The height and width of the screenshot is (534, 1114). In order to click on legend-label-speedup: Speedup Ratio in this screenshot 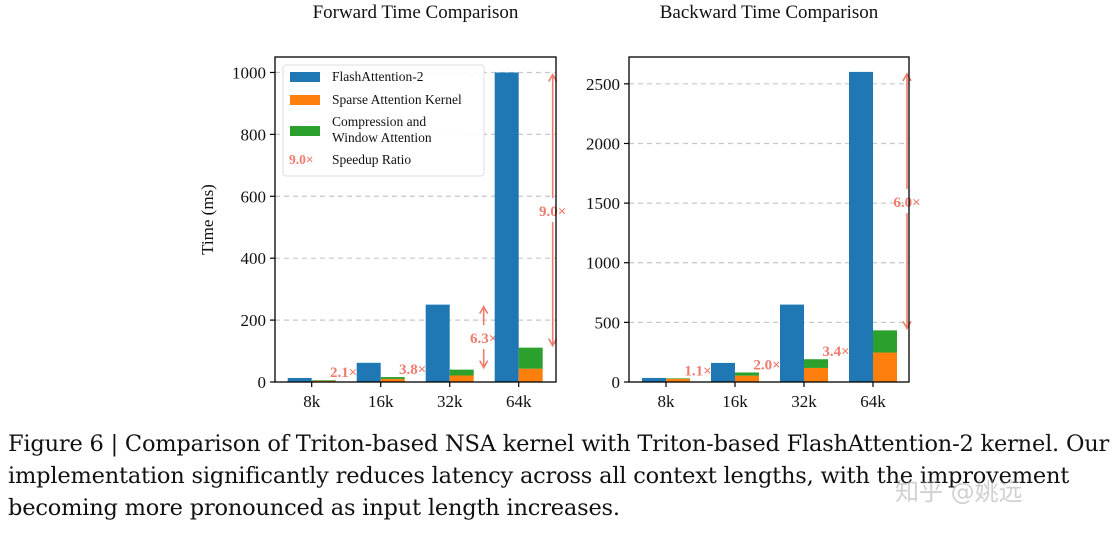, I will do `click(371, 159)`.